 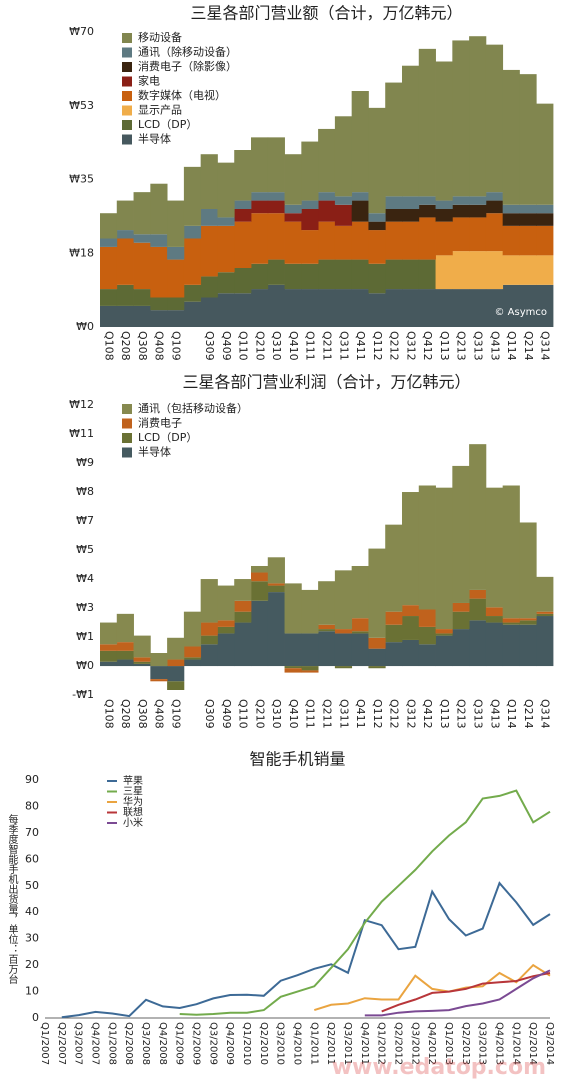 I want to click on x-tick-label: Q413, so click(x=494, y=714).